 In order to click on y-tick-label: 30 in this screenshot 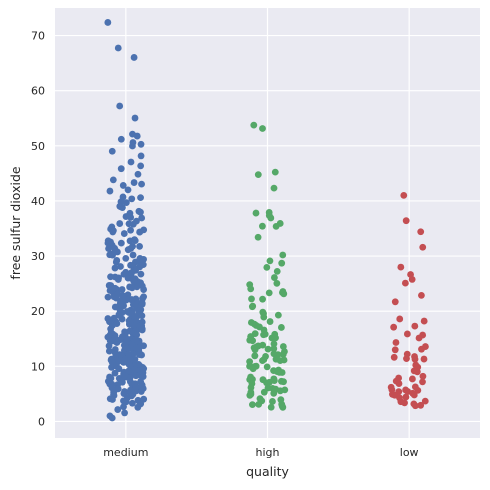, I will do `click(38, 256)`.